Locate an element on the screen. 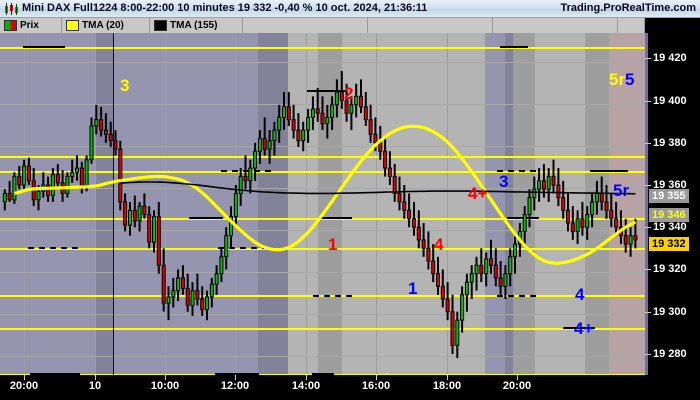 This screenshot has height=400, width=700. chart-annotation: 5 is located at coordinates (630, 79).